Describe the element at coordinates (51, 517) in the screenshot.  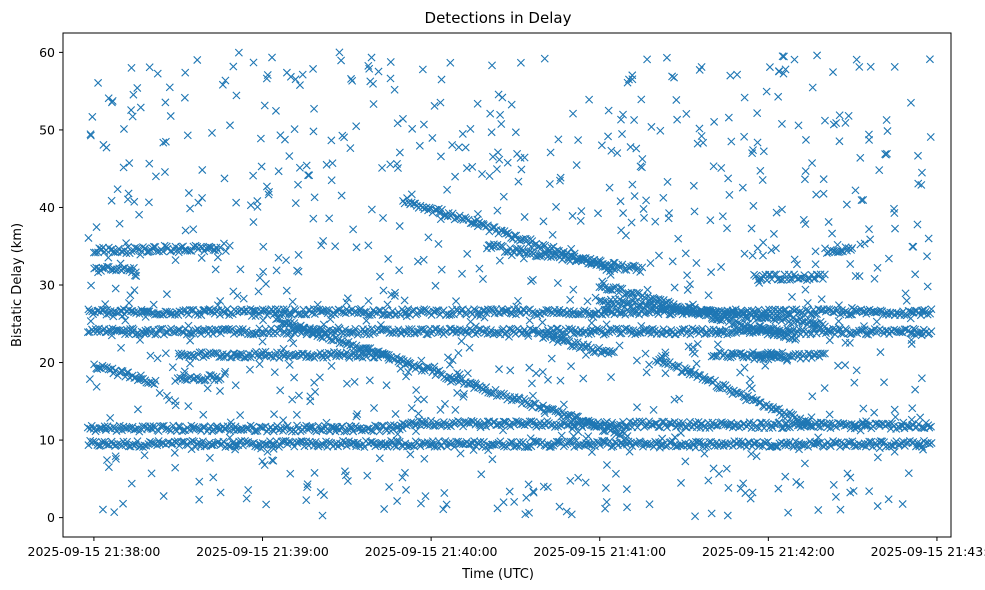
I see `y-tick-label: 0` at that location.